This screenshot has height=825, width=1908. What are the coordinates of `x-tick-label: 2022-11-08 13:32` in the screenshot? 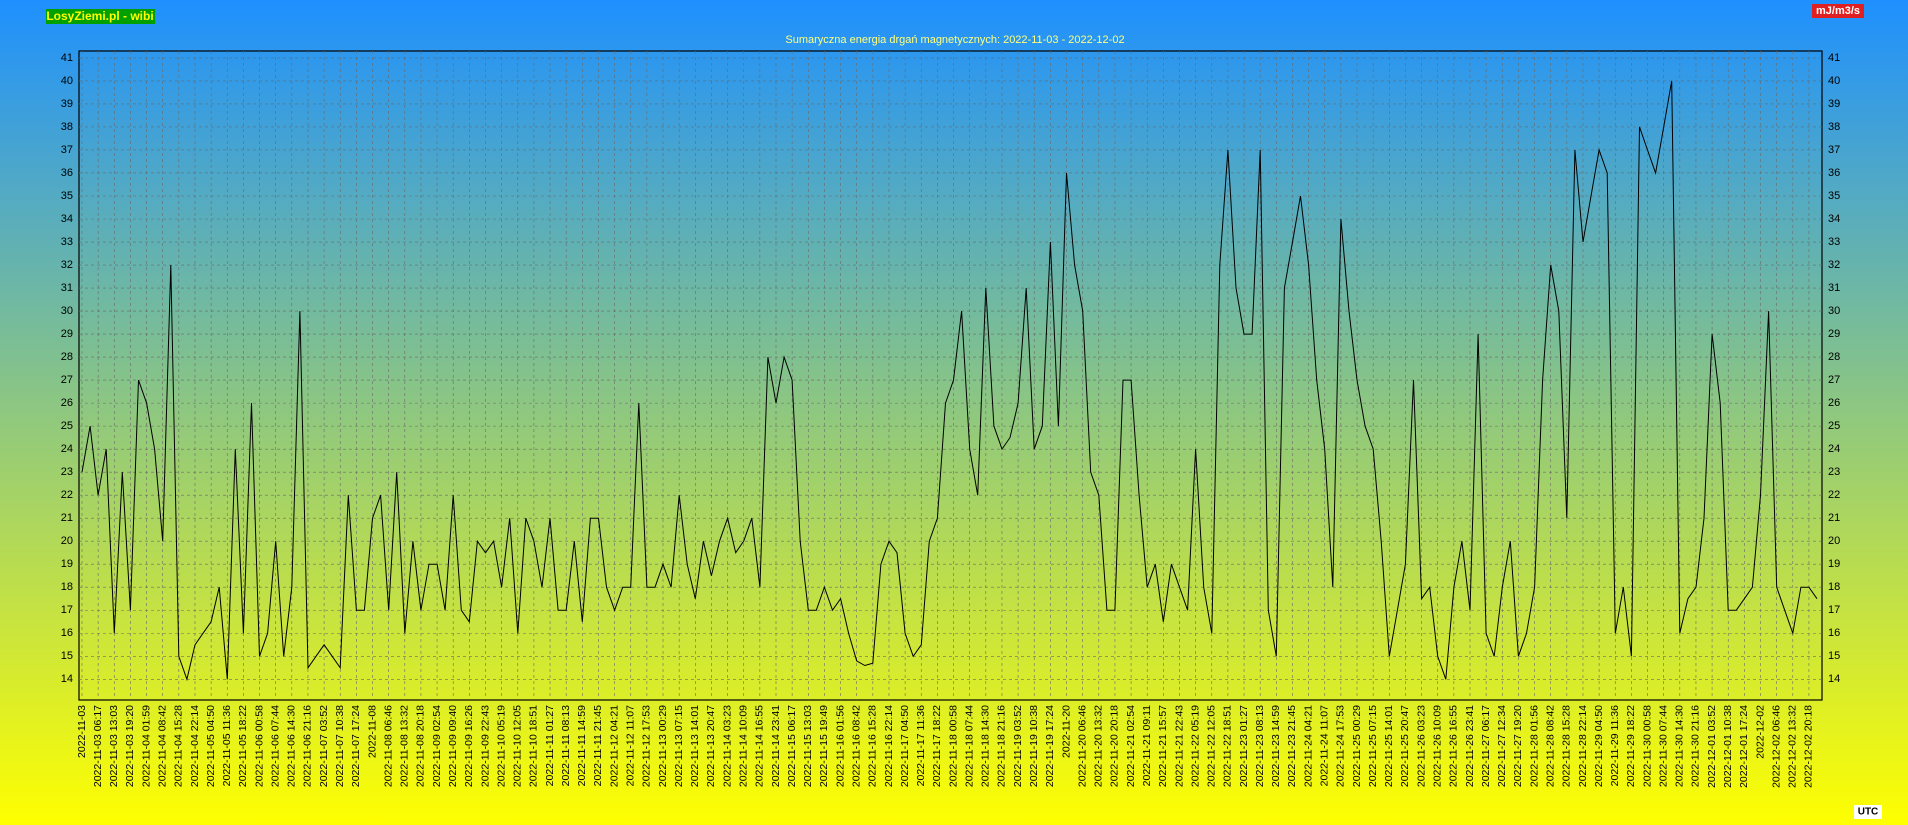 It's located at (405, 746).